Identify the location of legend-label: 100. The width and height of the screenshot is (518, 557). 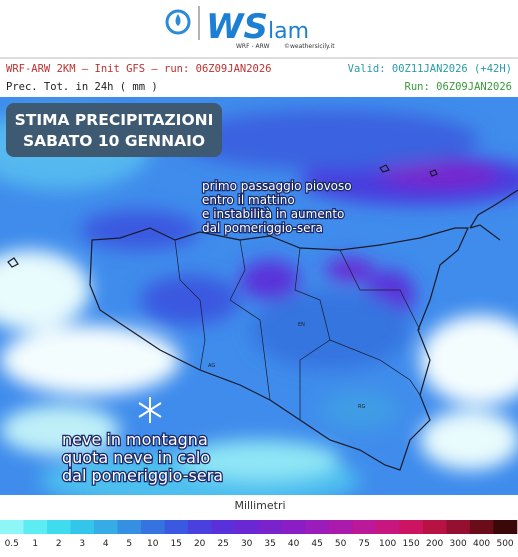
(387, 544).